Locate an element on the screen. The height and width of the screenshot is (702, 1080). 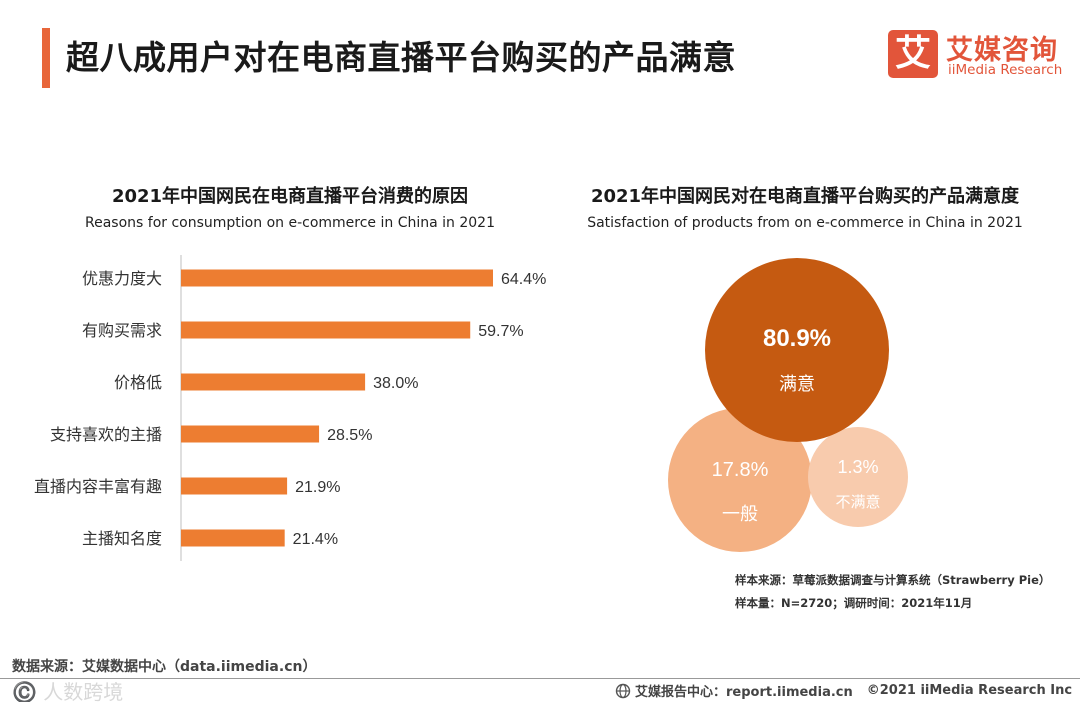
report-center-link: 艾媒报告中心：report.iimedia.cn is located at coordinates (744, 692).